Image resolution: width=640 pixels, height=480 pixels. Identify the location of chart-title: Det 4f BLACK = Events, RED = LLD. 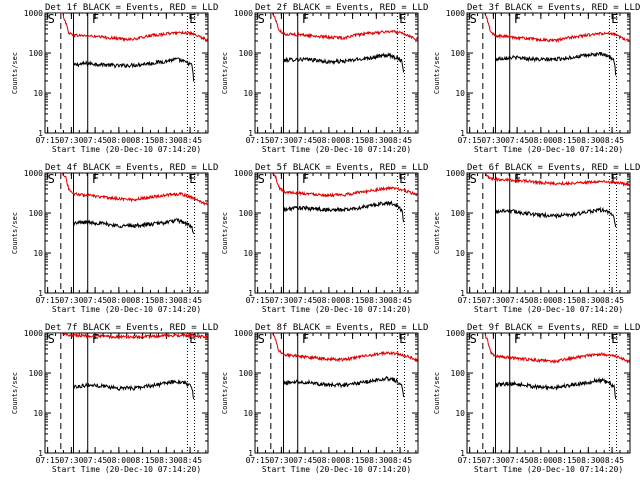
(131, 168).